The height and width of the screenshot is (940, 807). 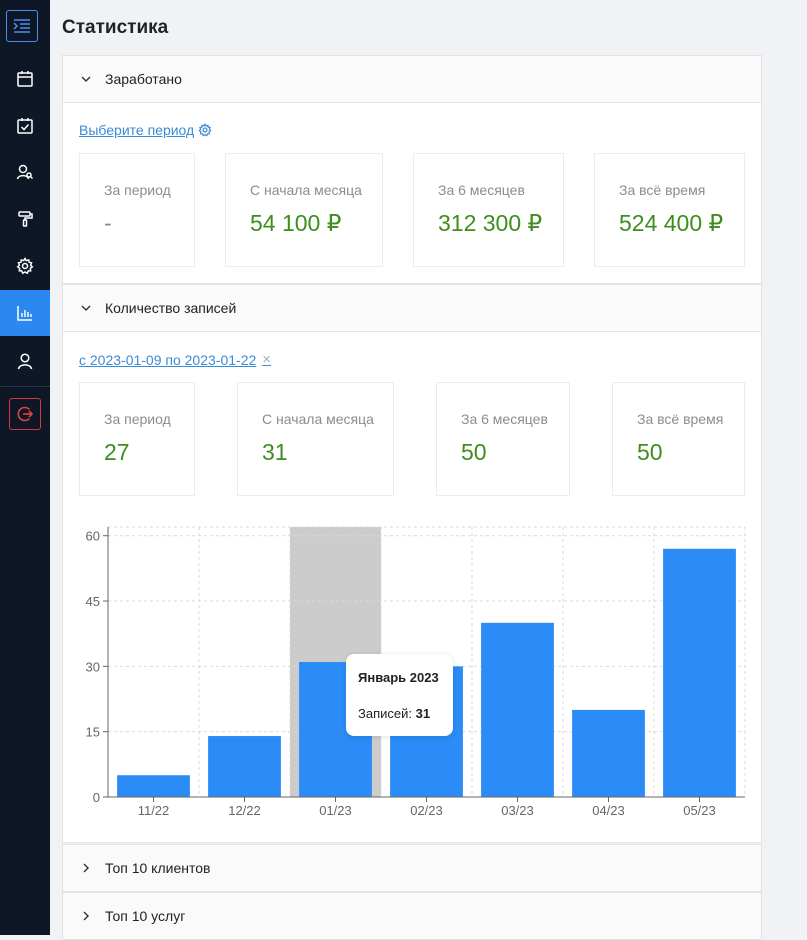 I want to click on sidebar-divider, so click(x=25, y=386).